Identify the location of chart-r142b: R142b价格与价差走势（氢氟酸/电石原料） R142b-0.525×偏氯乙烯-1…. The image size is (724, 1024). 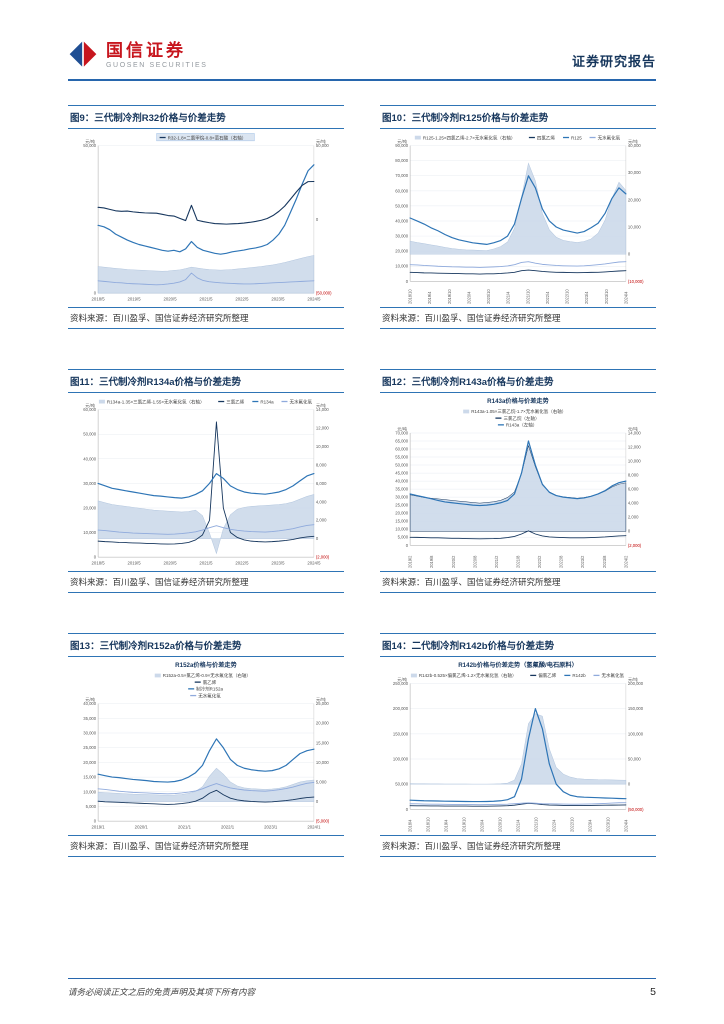
(518, 746).